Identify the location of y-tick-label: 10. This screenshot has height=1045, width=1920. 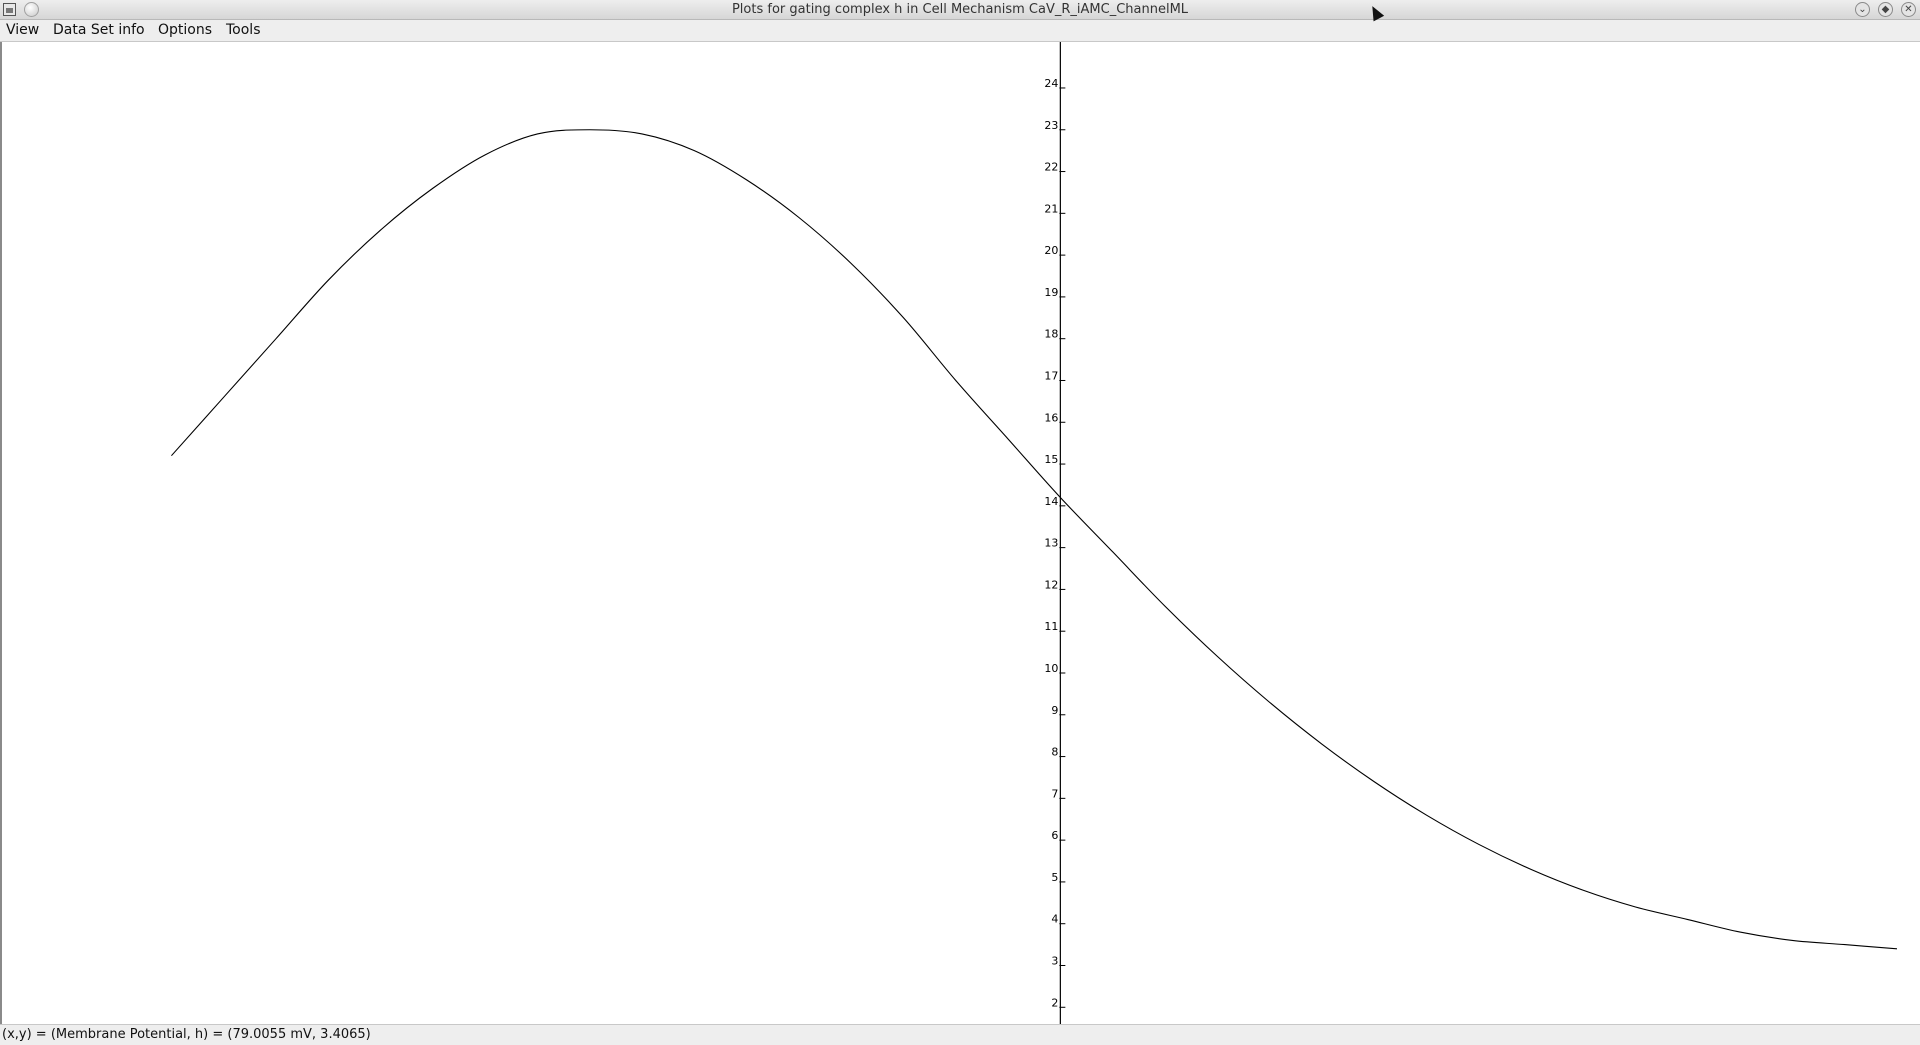
(1051, 668).